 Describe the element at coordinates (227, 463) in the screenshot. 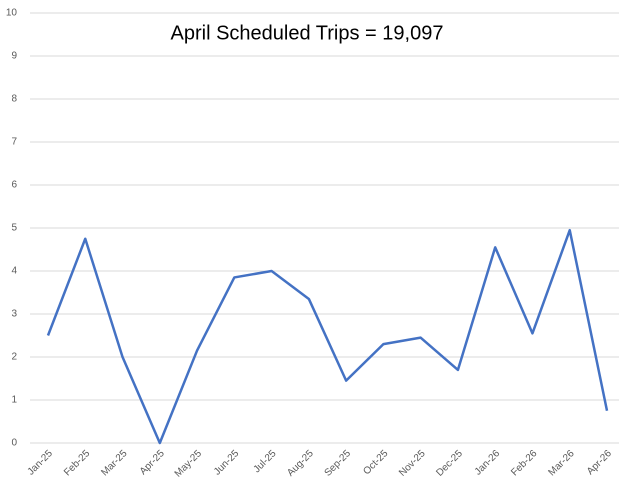

I see `x-tick-label: Jun-25` at that location.